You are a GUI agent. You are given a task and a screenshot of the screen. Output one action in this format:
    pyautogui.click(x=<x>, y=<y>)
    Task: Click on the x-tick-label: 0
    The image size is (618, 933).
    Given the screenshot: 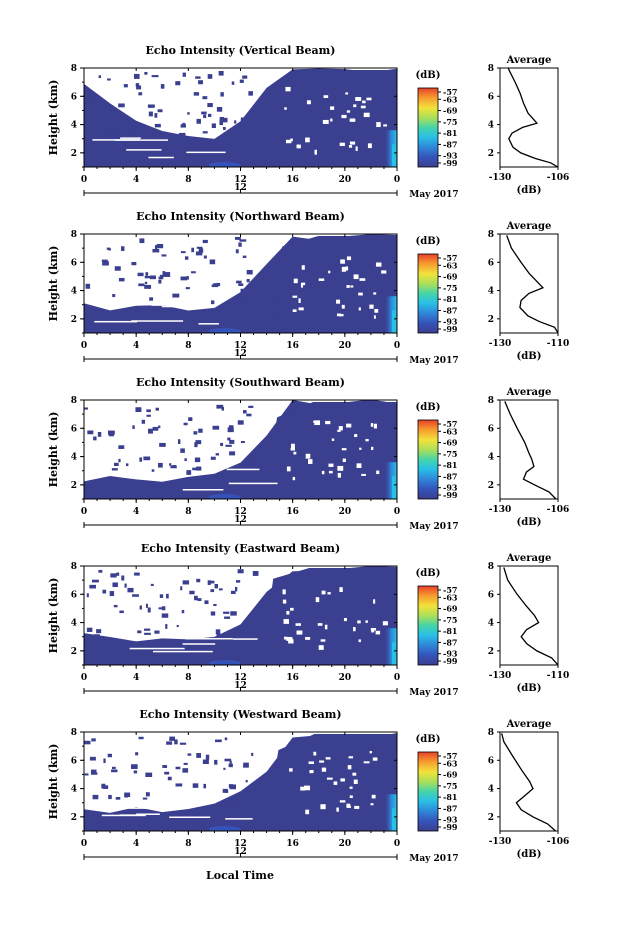 What is the action you would take?
    pyautogui.click(x=84, y=512)
    